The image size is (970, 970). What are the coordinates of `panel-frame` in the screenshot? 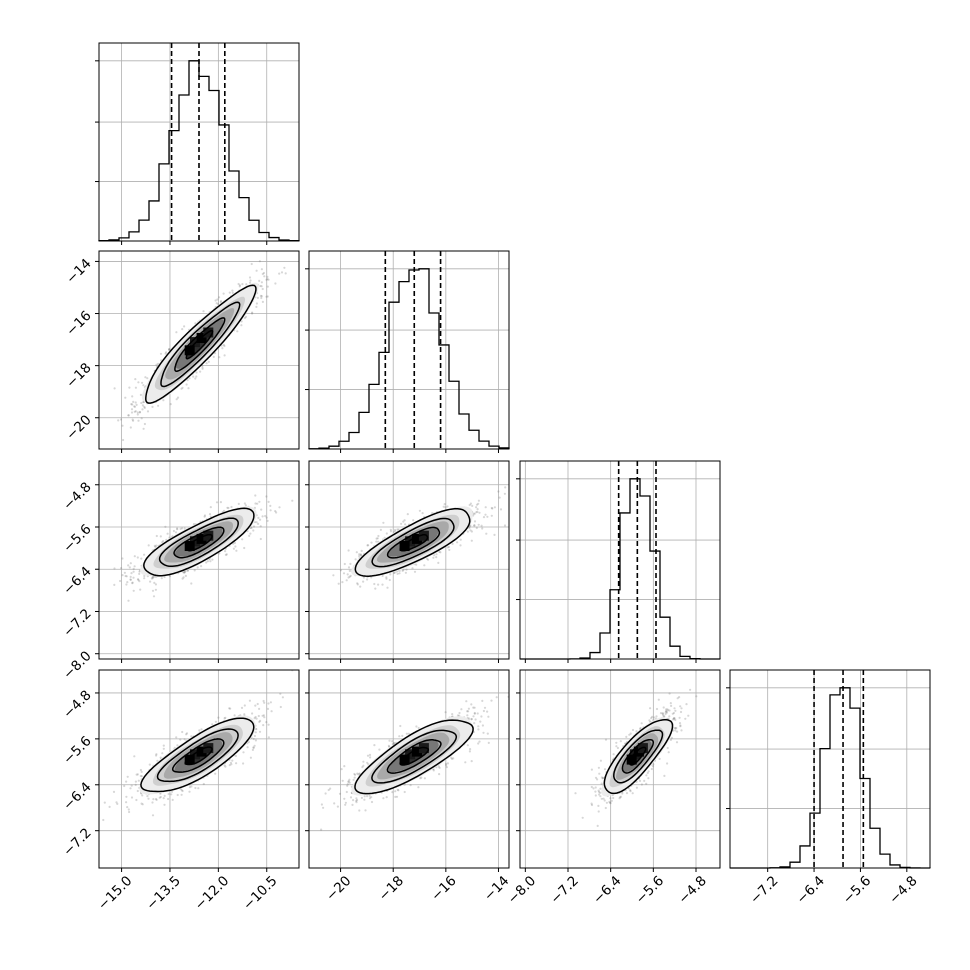 It's located at (409, 350).